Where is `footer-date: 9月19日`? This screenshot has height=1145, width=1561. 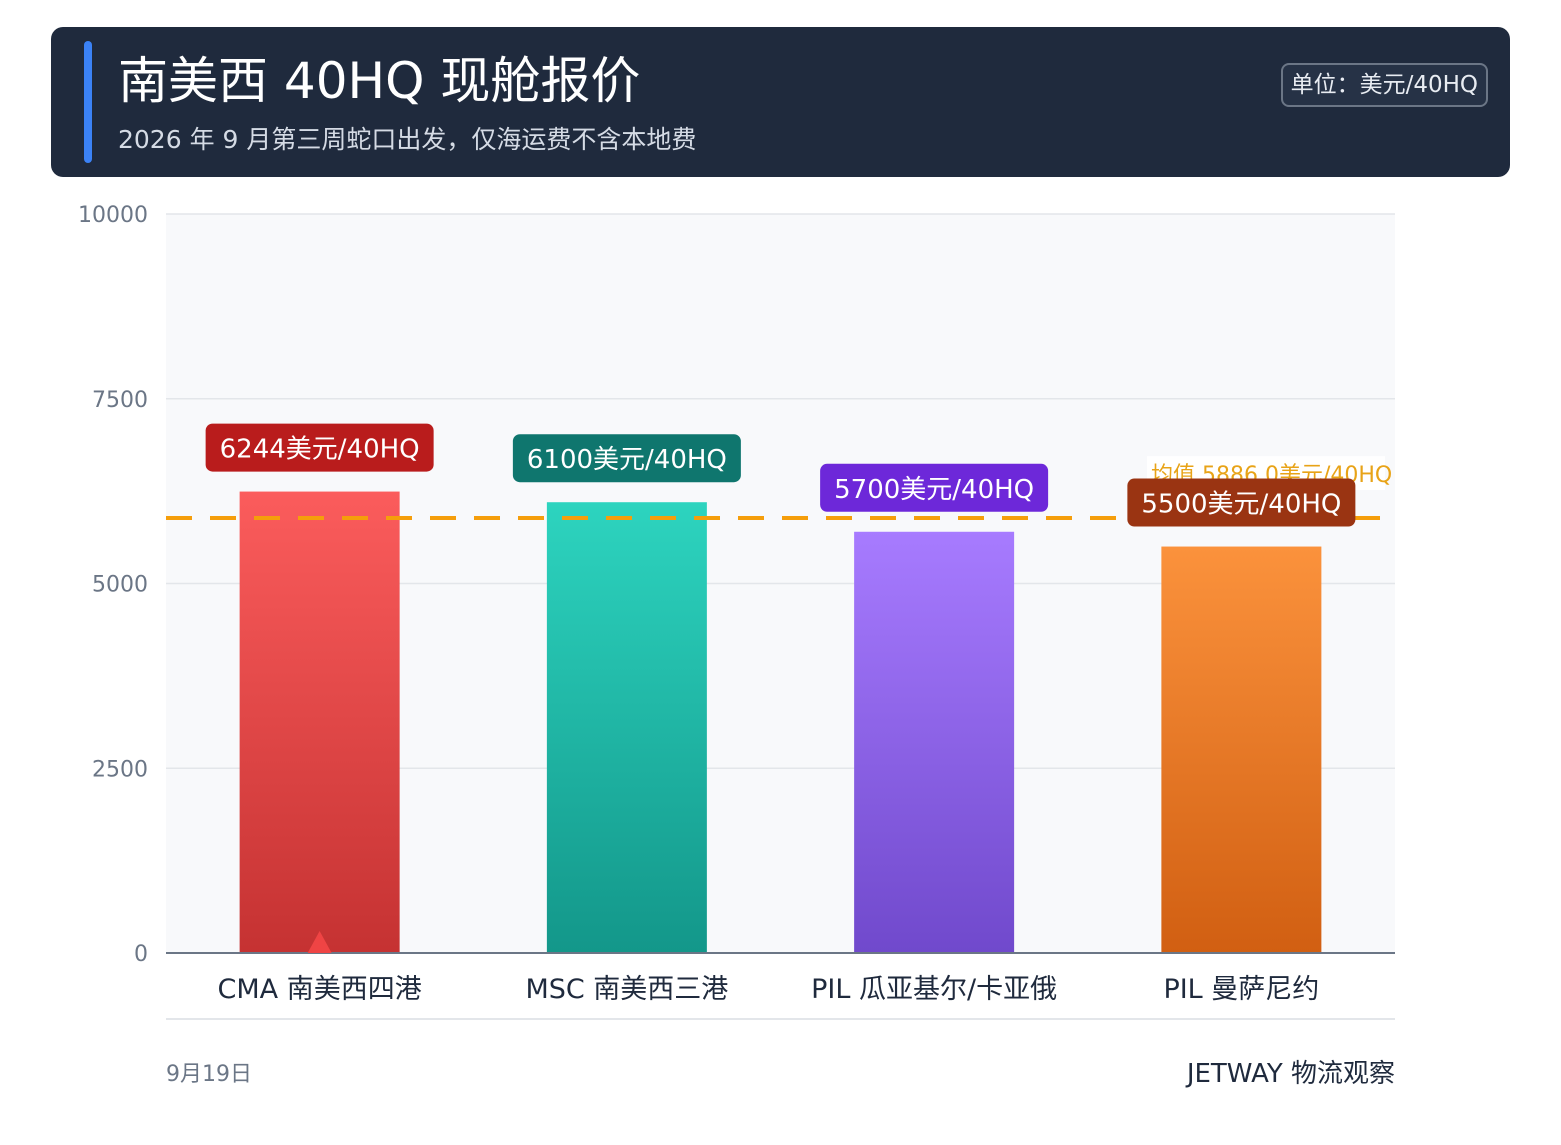
footer-date: 9月19日 is located at coordinates (209, 1074).